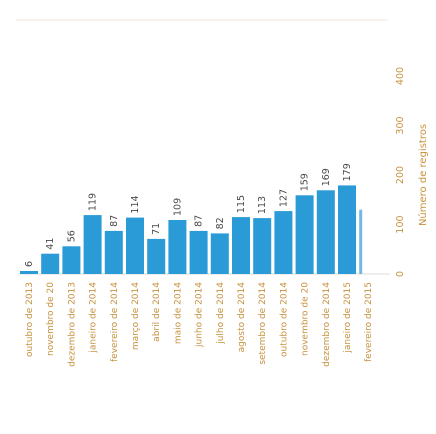 This screenshot has width=436, height=434. What do you see at coordinates (135, 204) in the screenshot?
I see `bar-value-label: 114` at bounding box center [135, 204].